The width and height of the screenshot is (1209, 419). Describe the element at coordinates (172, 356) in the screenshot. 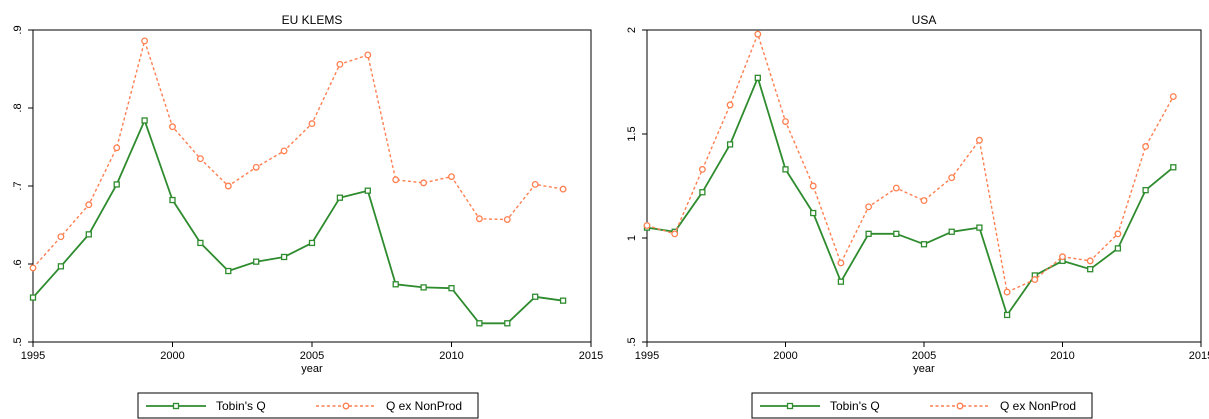

I see `x-tick-label: 2000` at that location.